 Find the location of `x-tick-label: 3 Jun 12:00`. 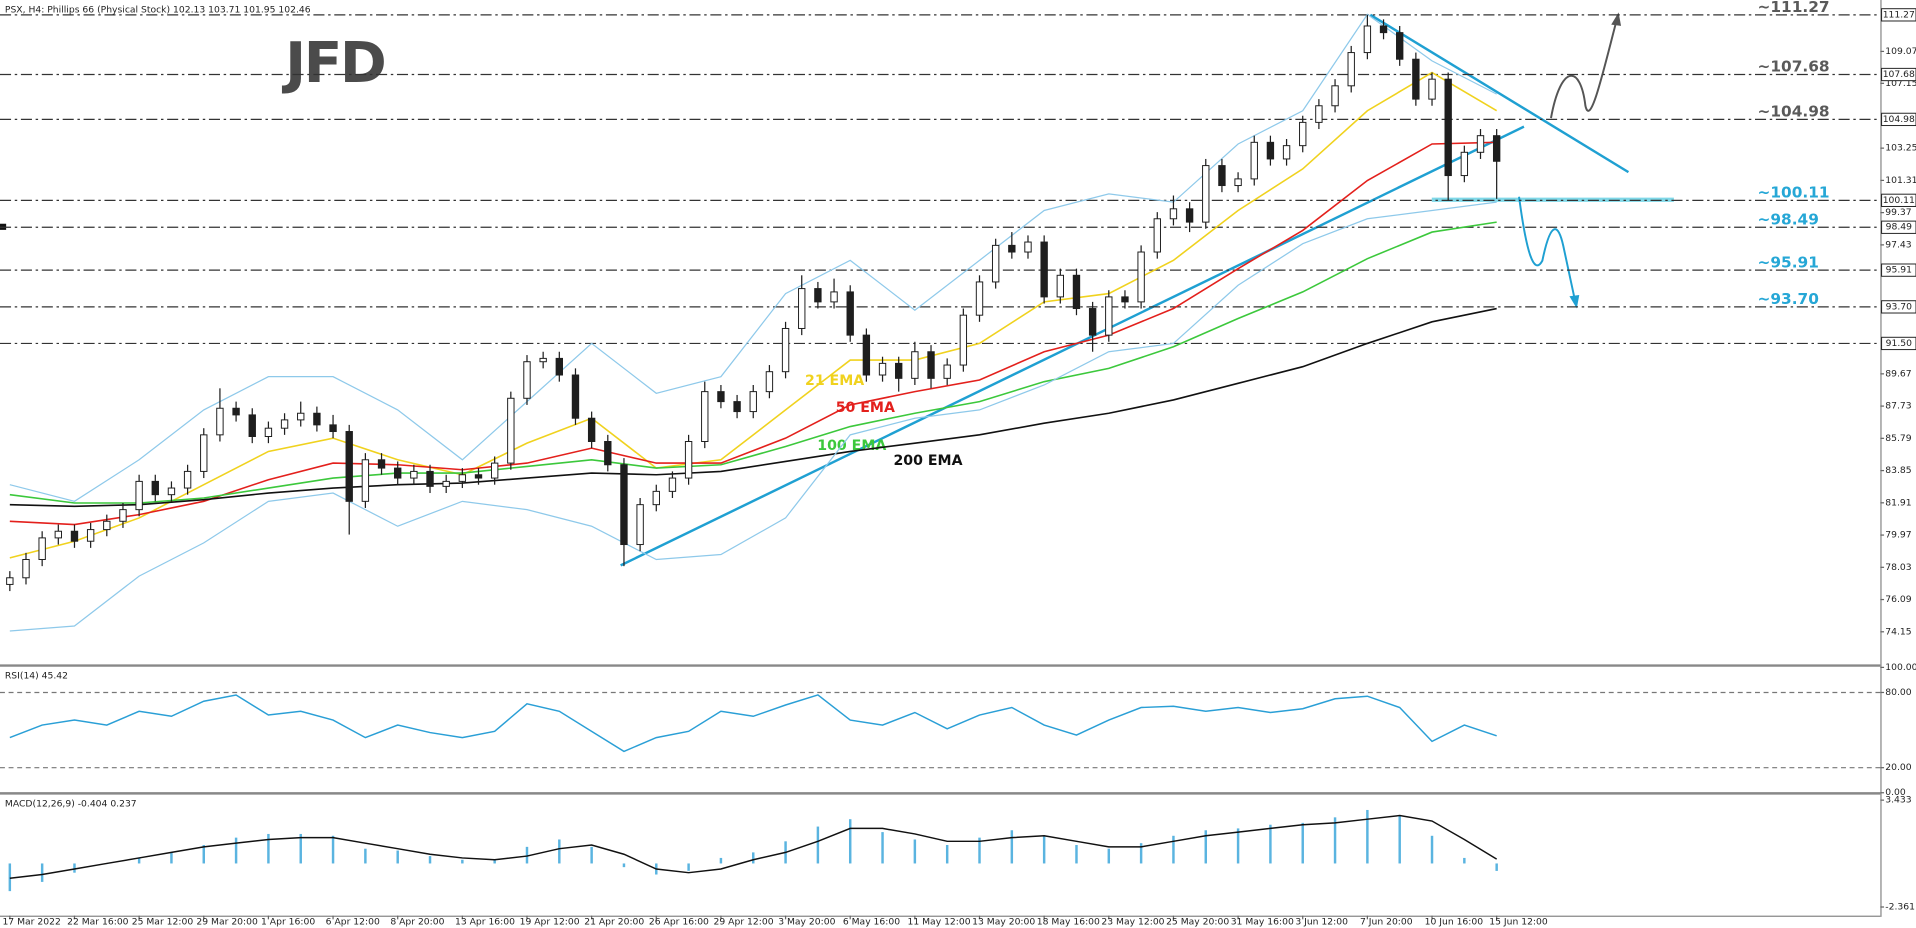

x-tick-label: 3 Jun 12:00 is located at coordinates (1321, 921).